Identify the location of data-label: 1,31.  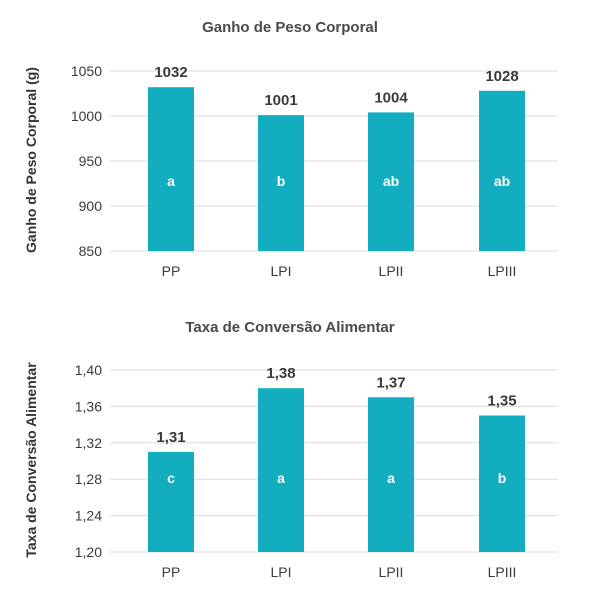
(170, 437).